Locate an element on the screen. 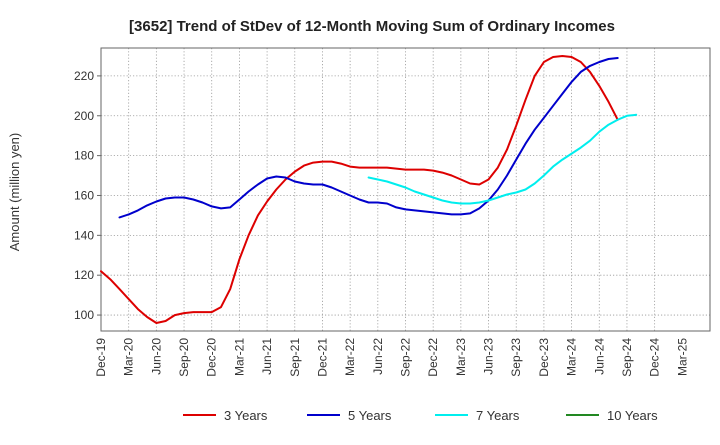  x-tick-label: Sep-20 is located at coordinates (184, 357).